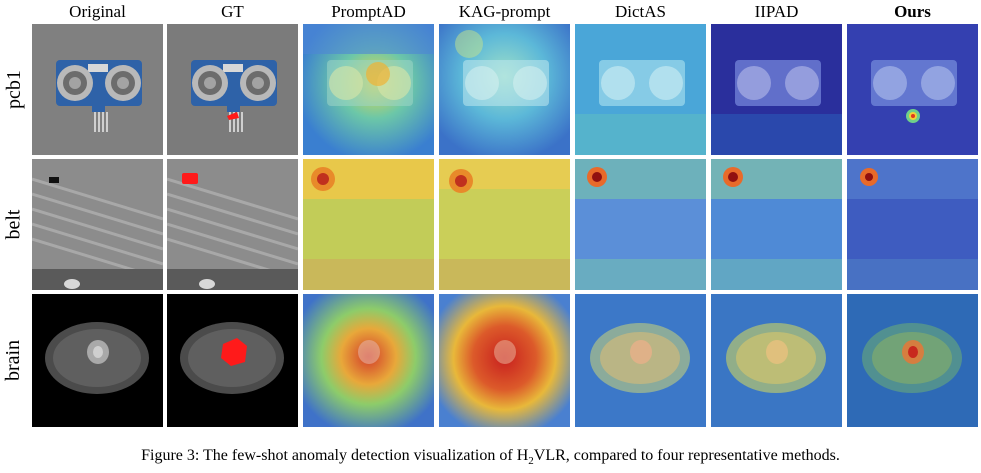  What do you see at coordinates (504, 89) in the screenshot?
I see `pcb1-kag-prompt-heatmap` at bounding box center [504, 89].